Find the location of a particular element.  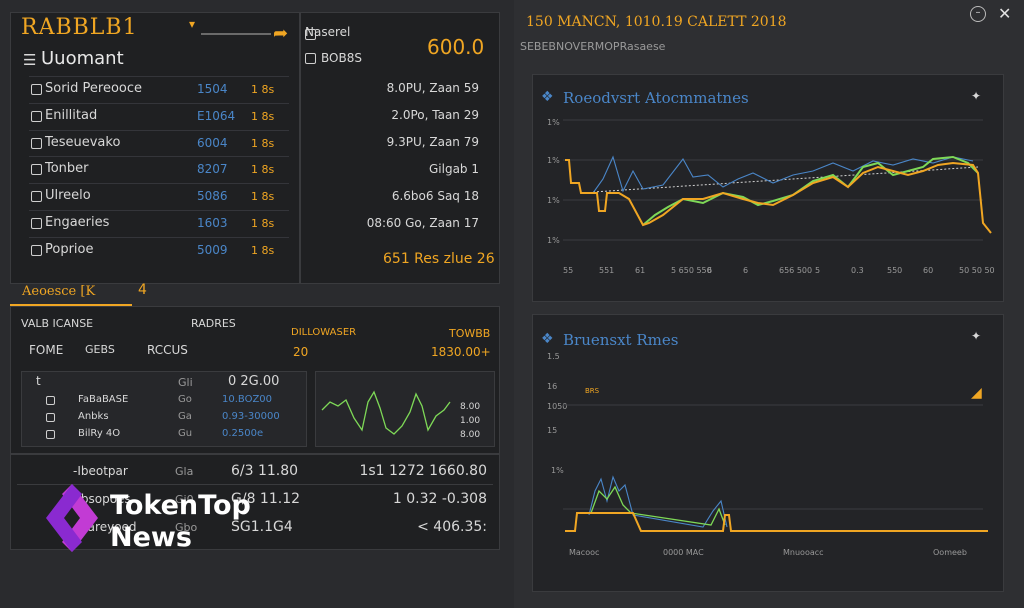

chart1-title: Roeodvsrt Atocmmatnes is located at coordinates (656, 98).